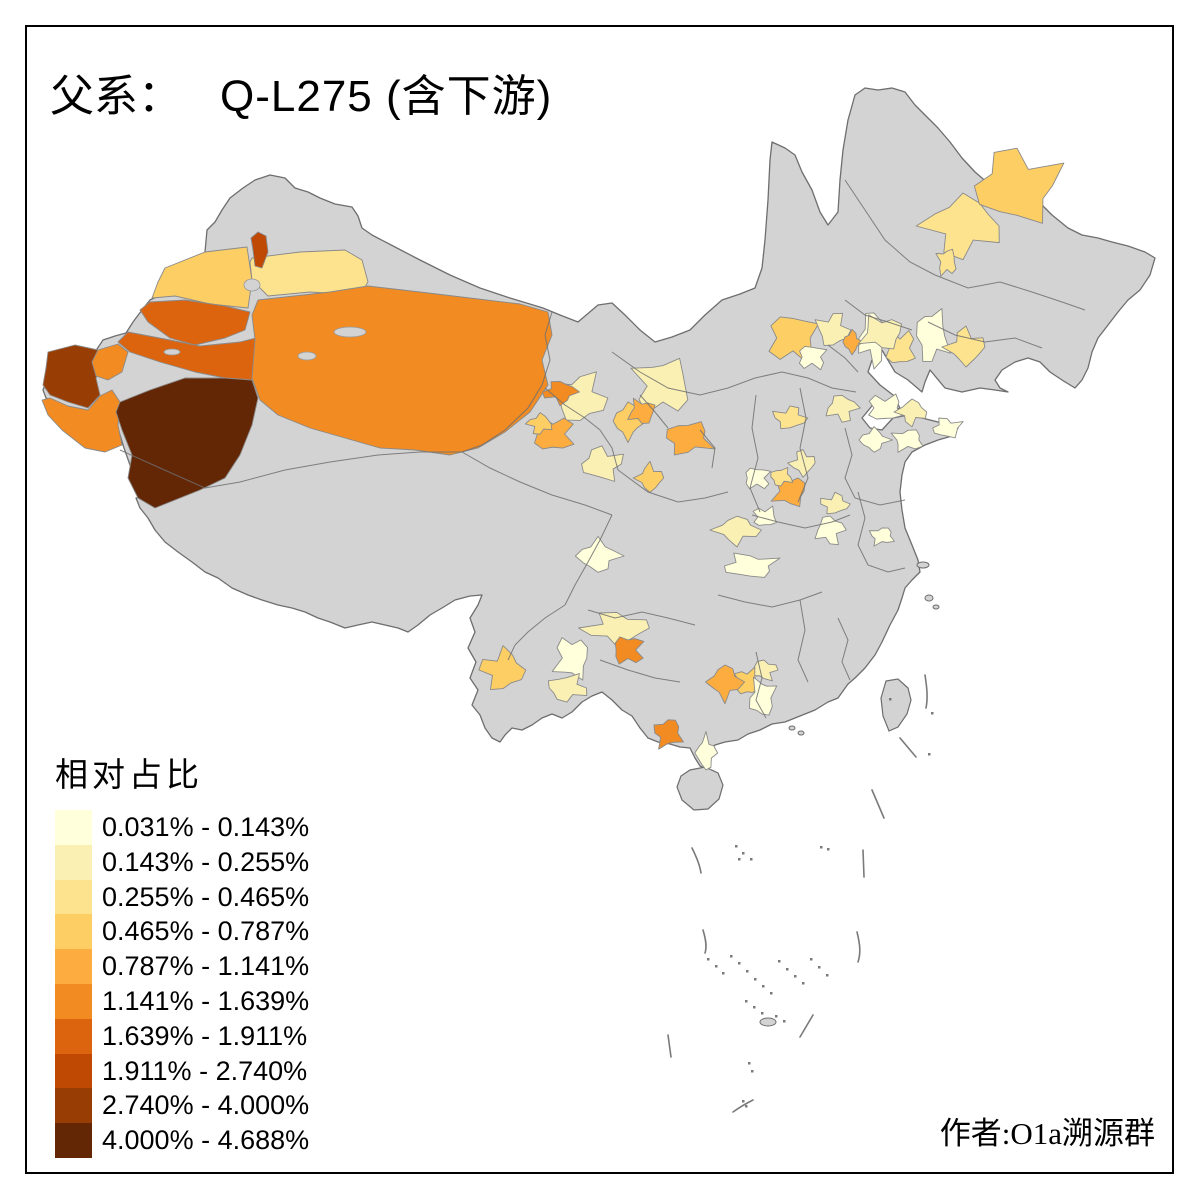  I want to click on legend-row: 1.639% - 1.911%, so click(182, 1036).